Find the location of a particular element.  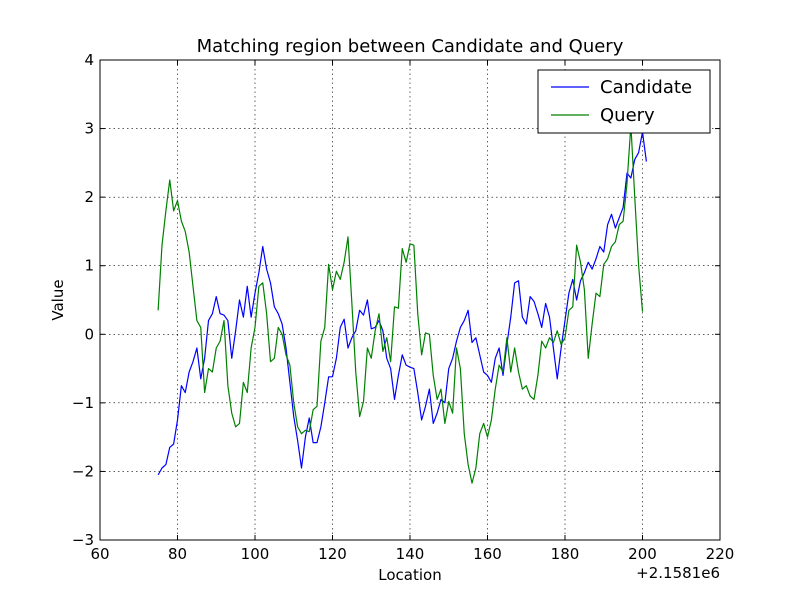

y-axis-label: Value is located at coordinates (58, 299).